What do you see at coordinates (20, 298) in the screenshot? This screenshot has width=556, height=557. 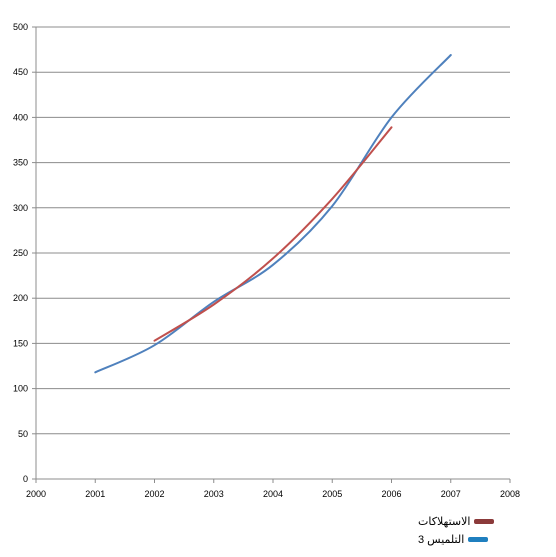 I see `y-tick-label-200: 200` at bounding box center [20, 298].